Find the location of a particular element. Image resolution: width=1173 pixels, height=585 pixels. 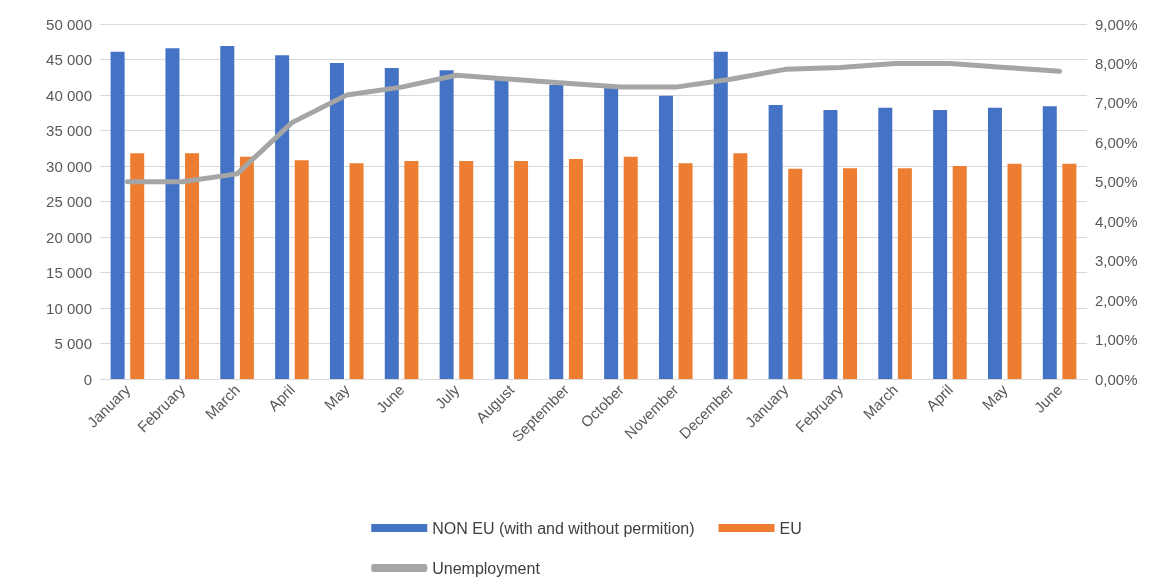

legend-label: EU is located at coordinates (790, 528).